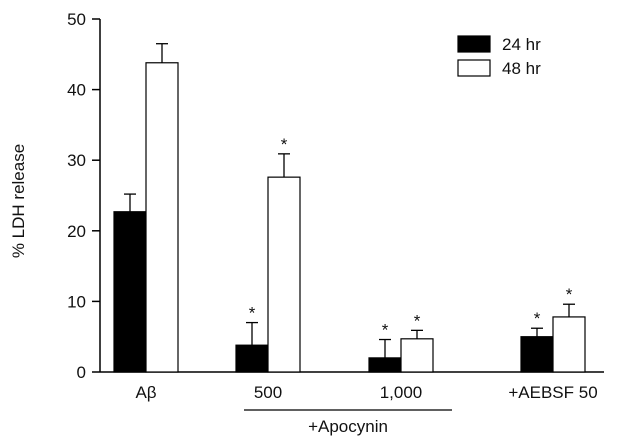 Image resolution: width=619 pixels, height=437 pixels. Describe the element at coordinates (76, 160) in the screenshot. I see `y-tick-label: 30` at that location.